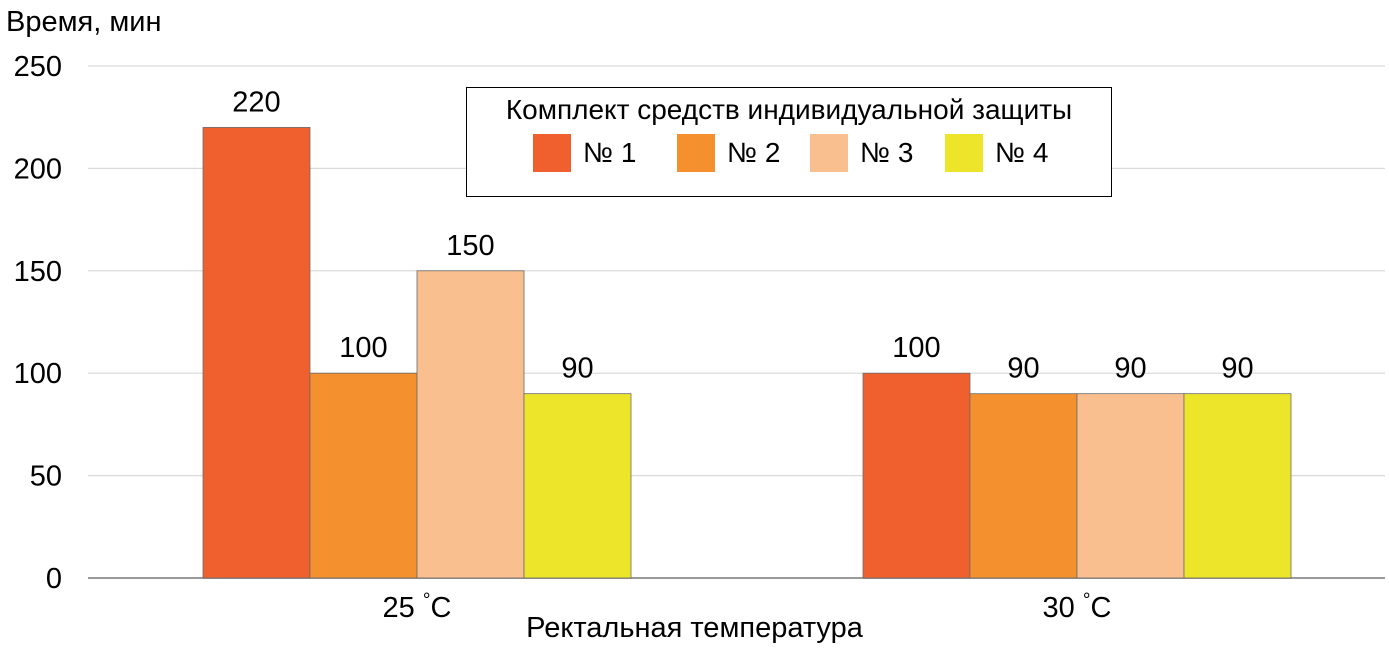 Image resolution: width=1389 pixels, height=661 pixels. Describe the element at coordinates (38, 323) in the screenshot. I see `y-axis-ticks: 0 50 100 150 200 250` at that location.